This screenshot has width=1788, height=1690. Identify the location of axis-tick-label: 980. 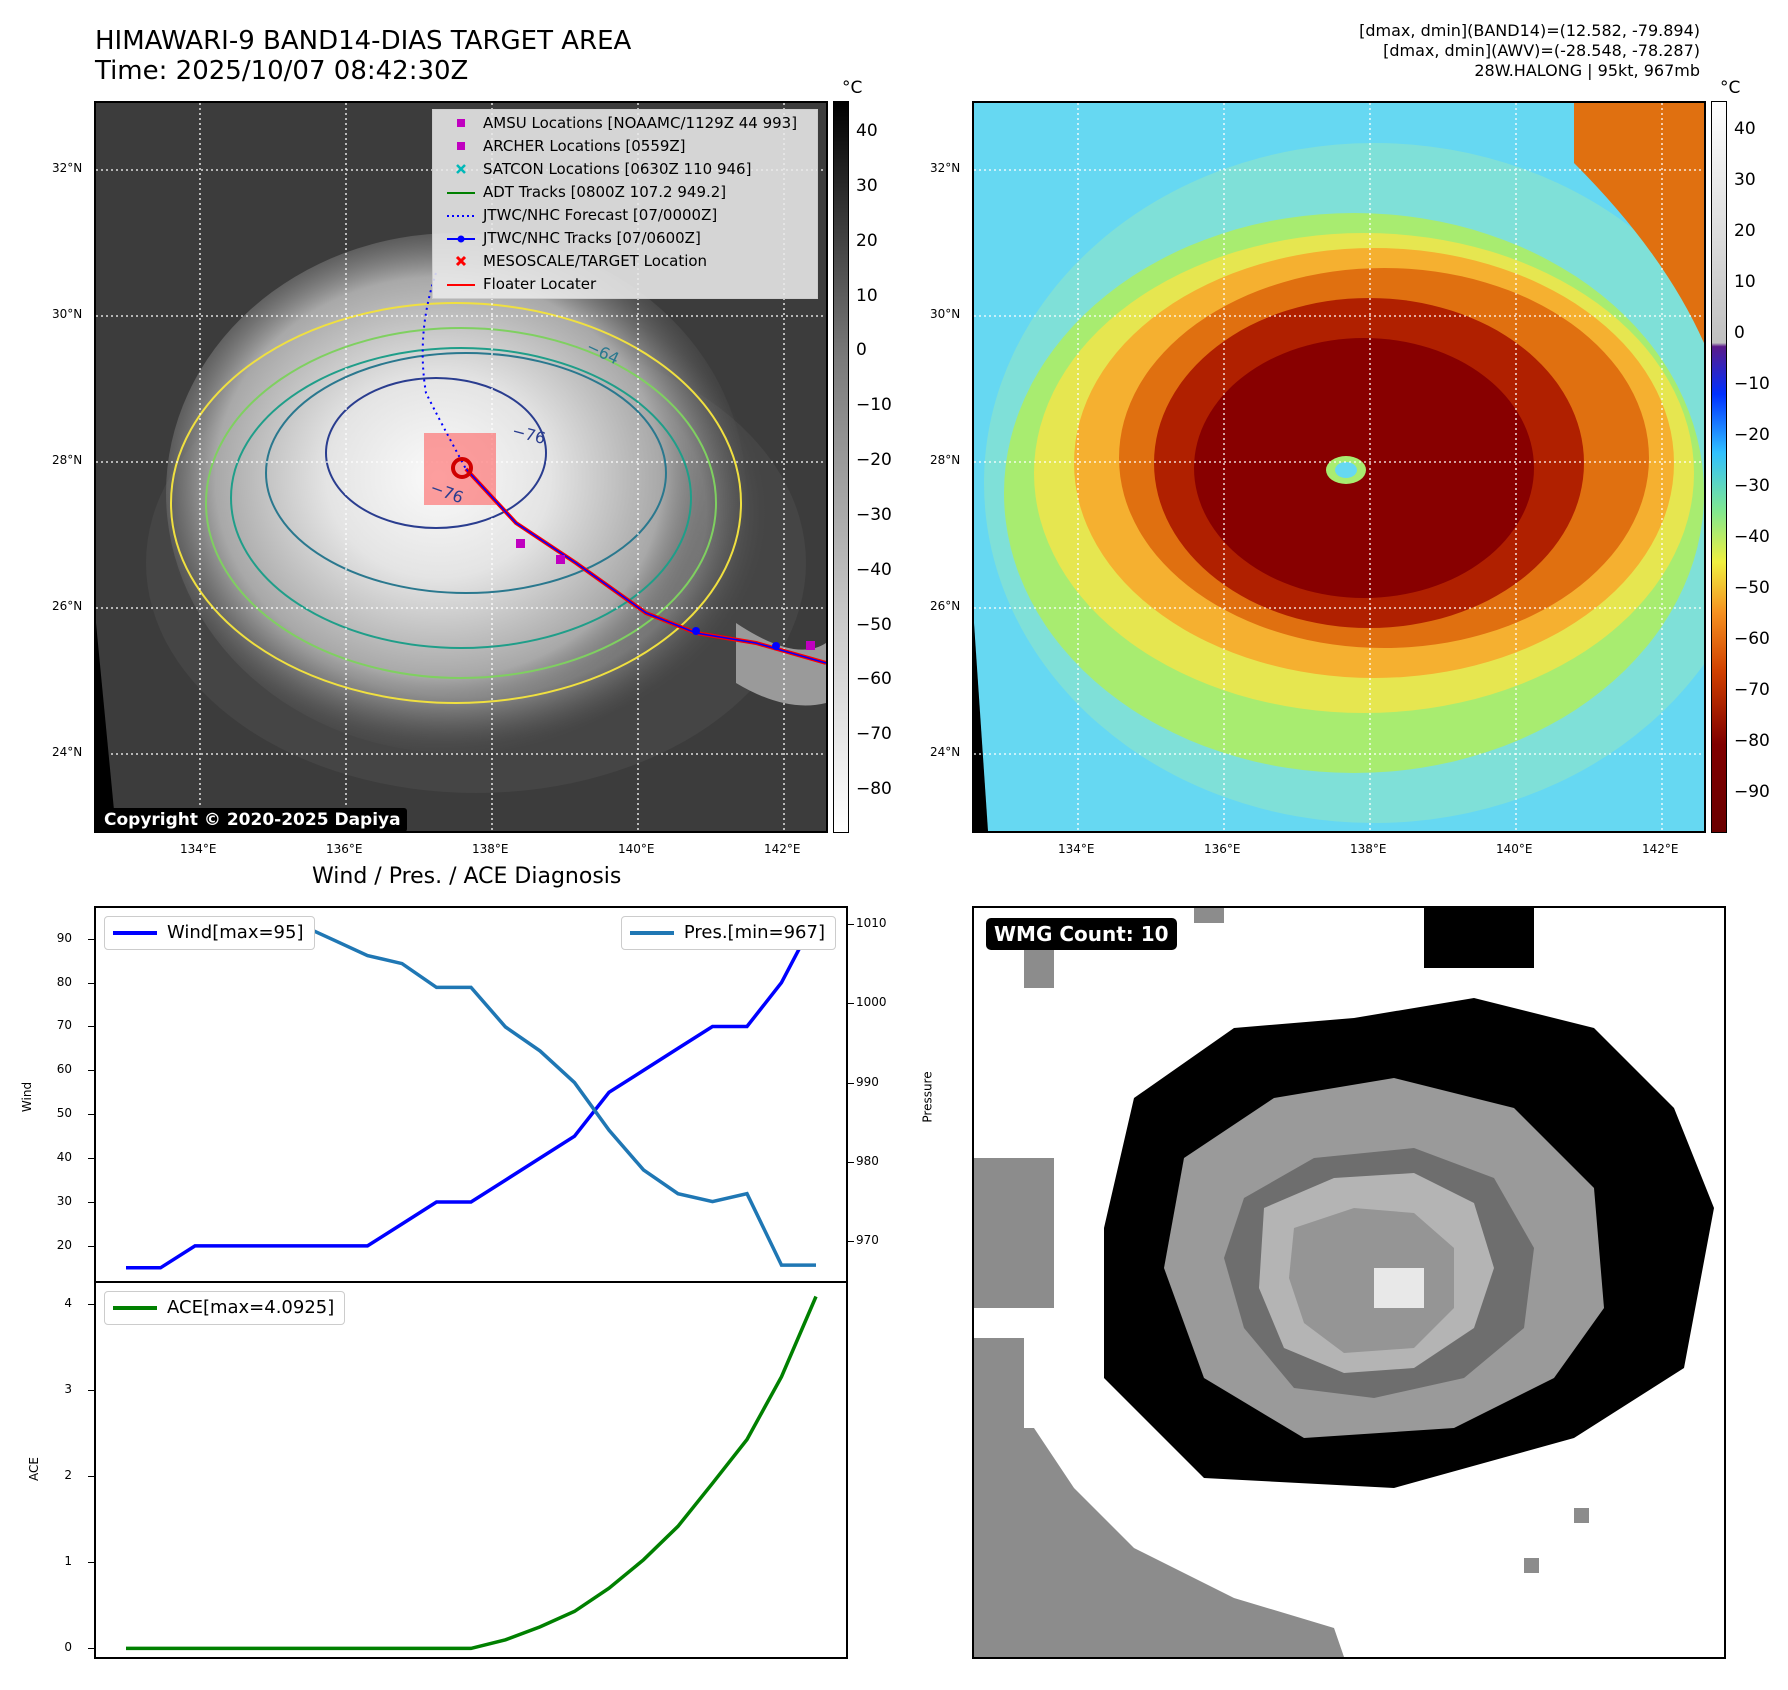
(867, 1160).